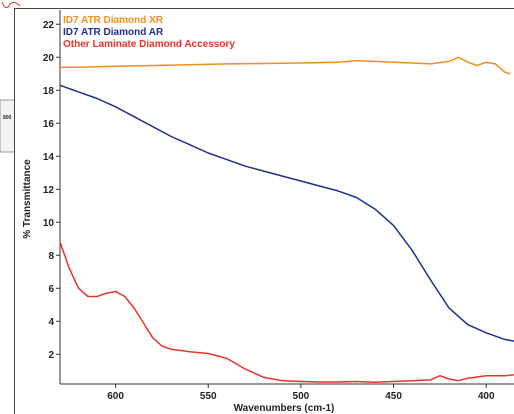 The height and width of the screenshot is (414, 514). What do you see at coordinates (149, 44) in the screenshot?
I see `legend-entry-3: Other Laminate Diamond Accessory` at bounding box center [149, 44].